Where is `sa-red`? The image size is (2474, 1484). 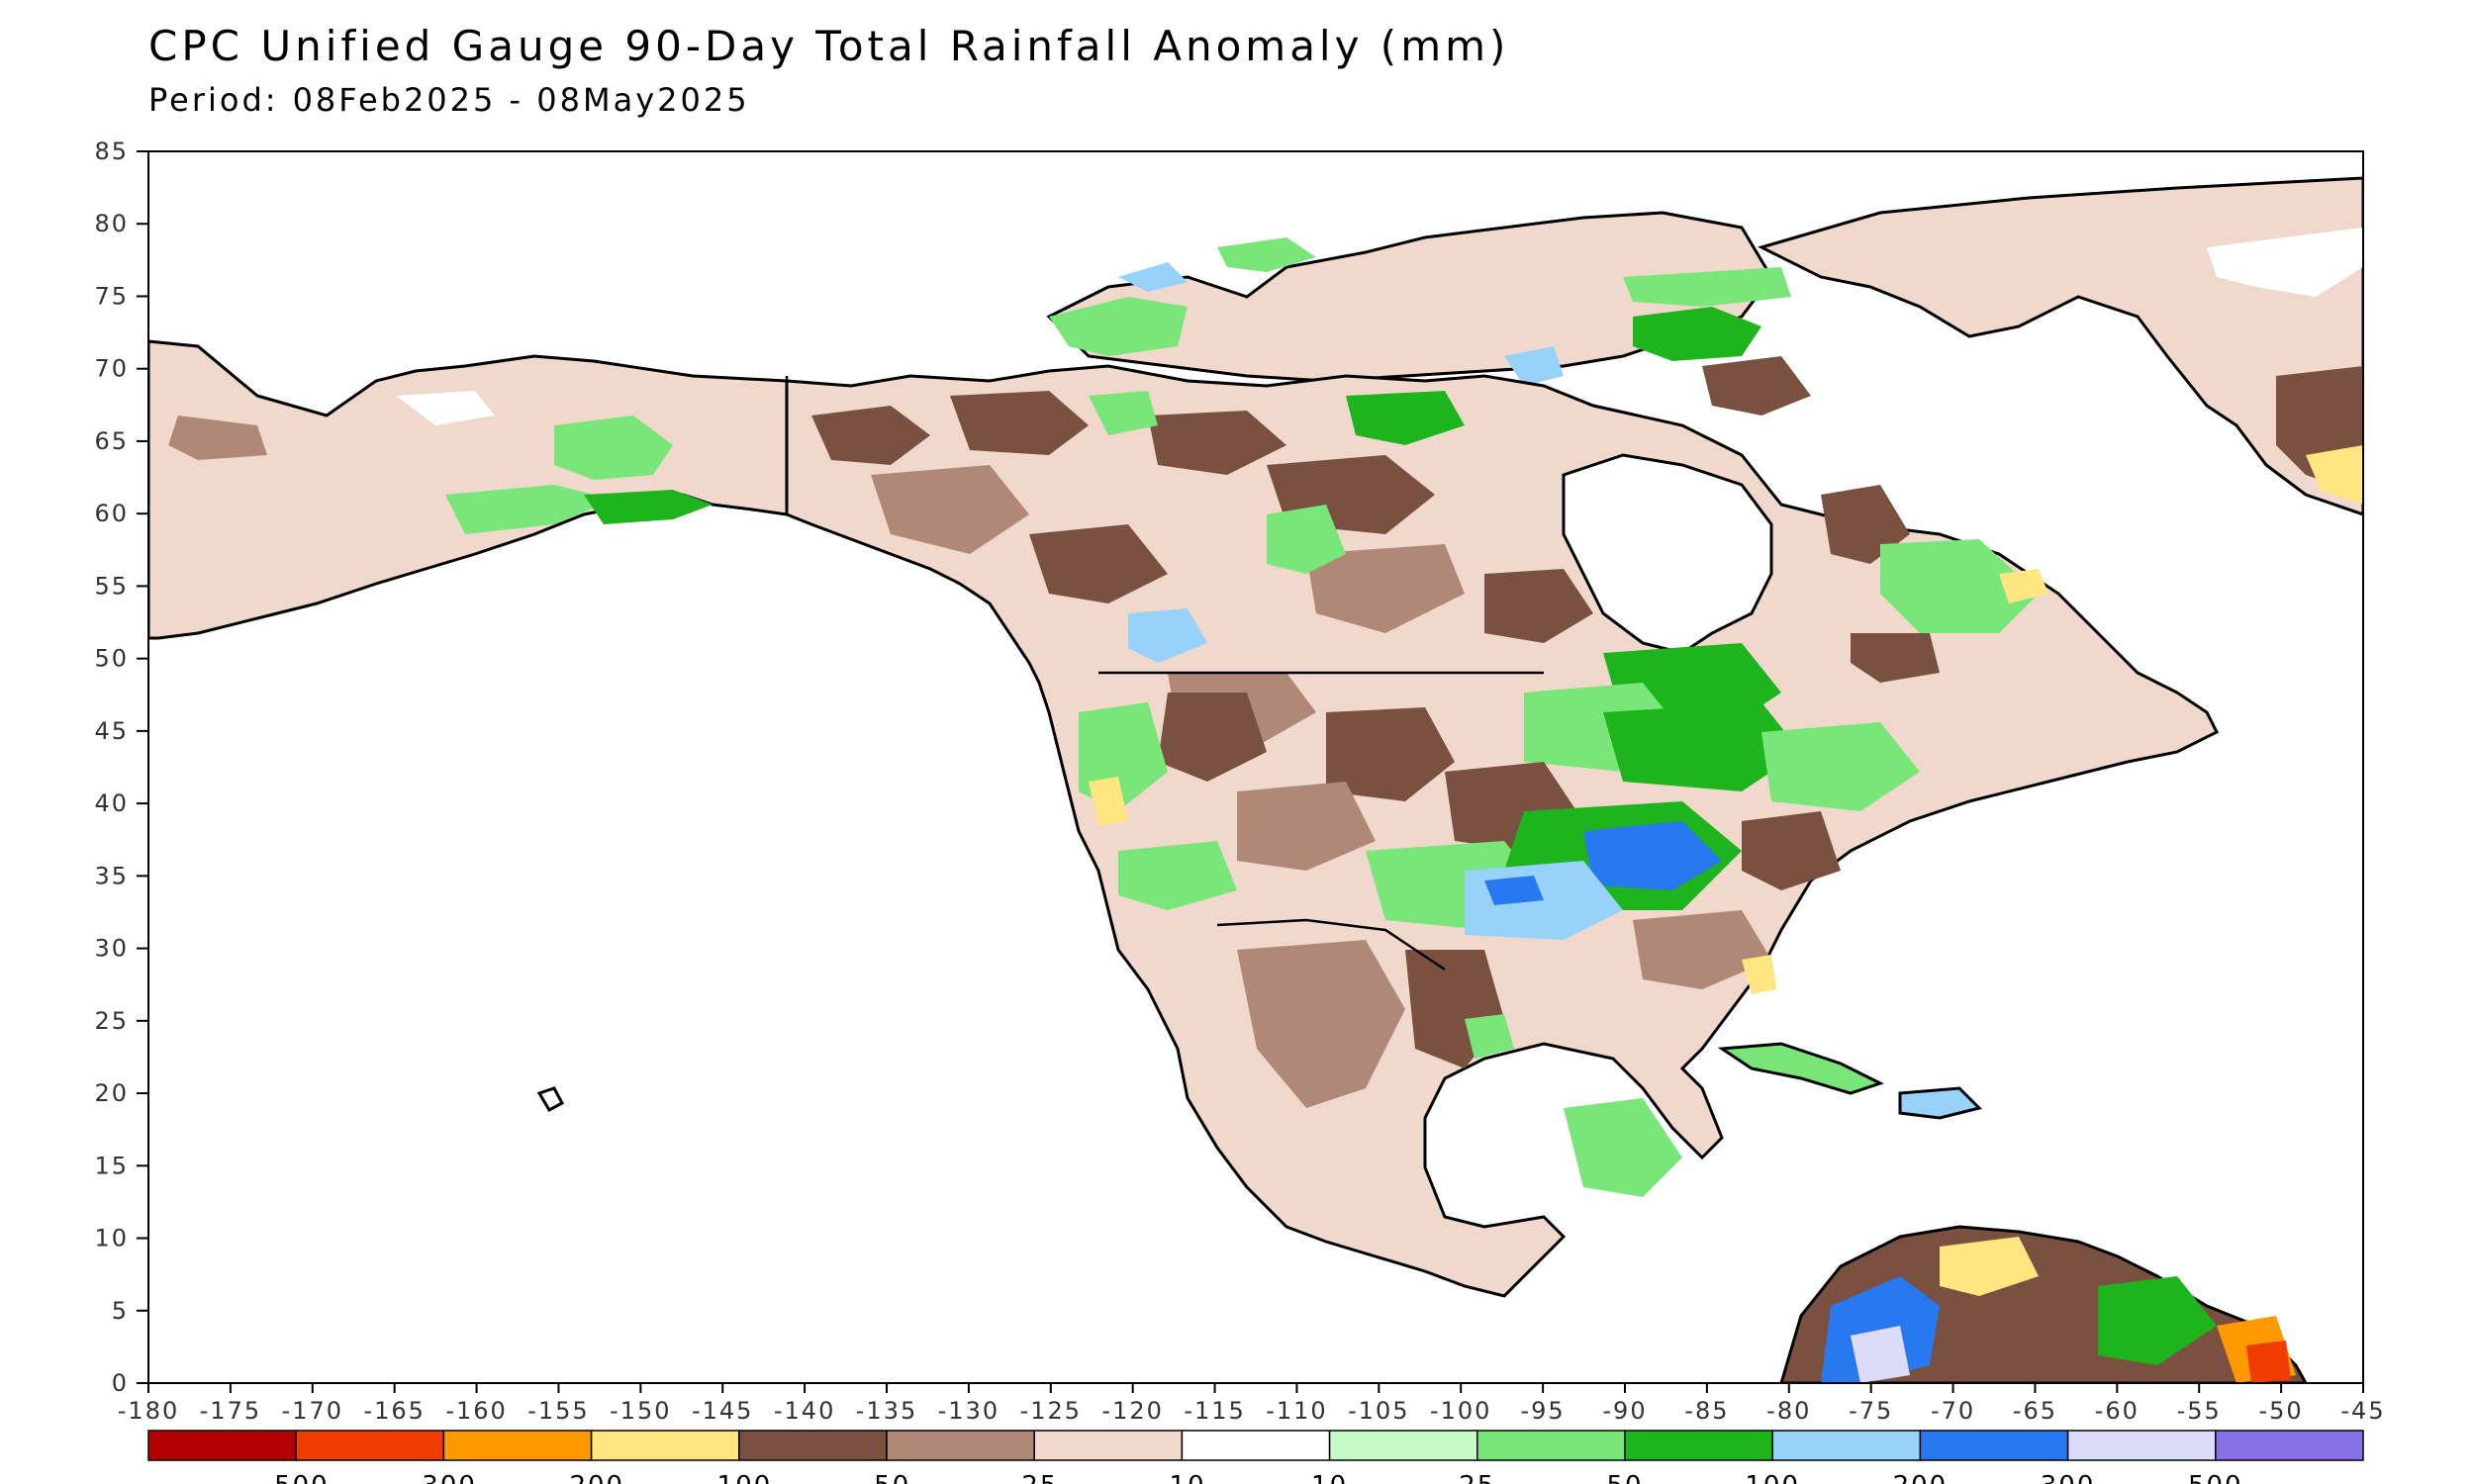 sa-red is located at coordinates (2269, 1362).